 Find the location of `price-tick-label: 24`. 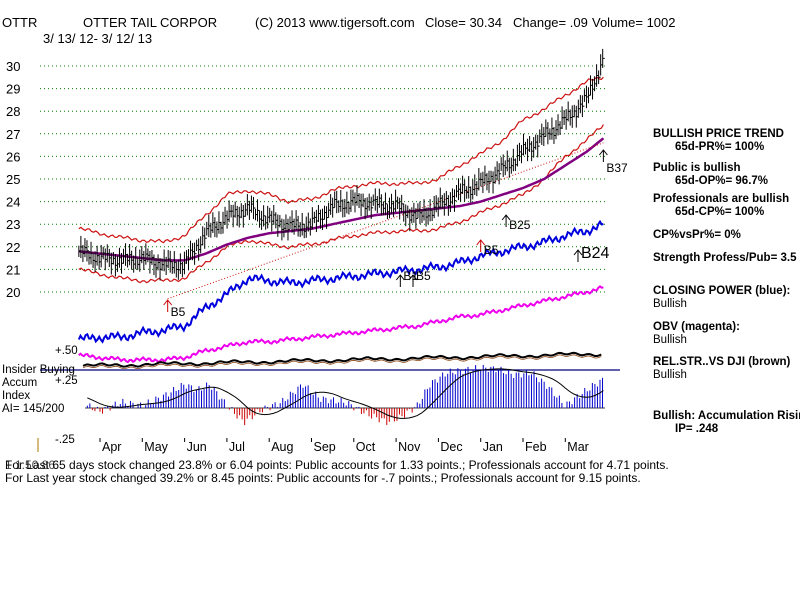

price-tick-label: 24 is located at coordinates (13, 202).